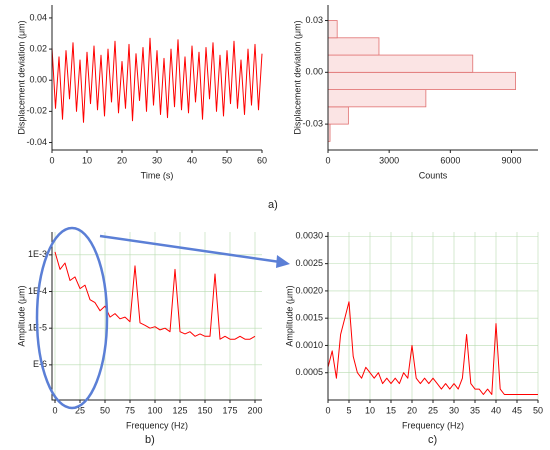  What do you see at coordinates (433, 175) in the screenshot?
I see `x-axis-label: Counts` at bounding box center [433, 175].